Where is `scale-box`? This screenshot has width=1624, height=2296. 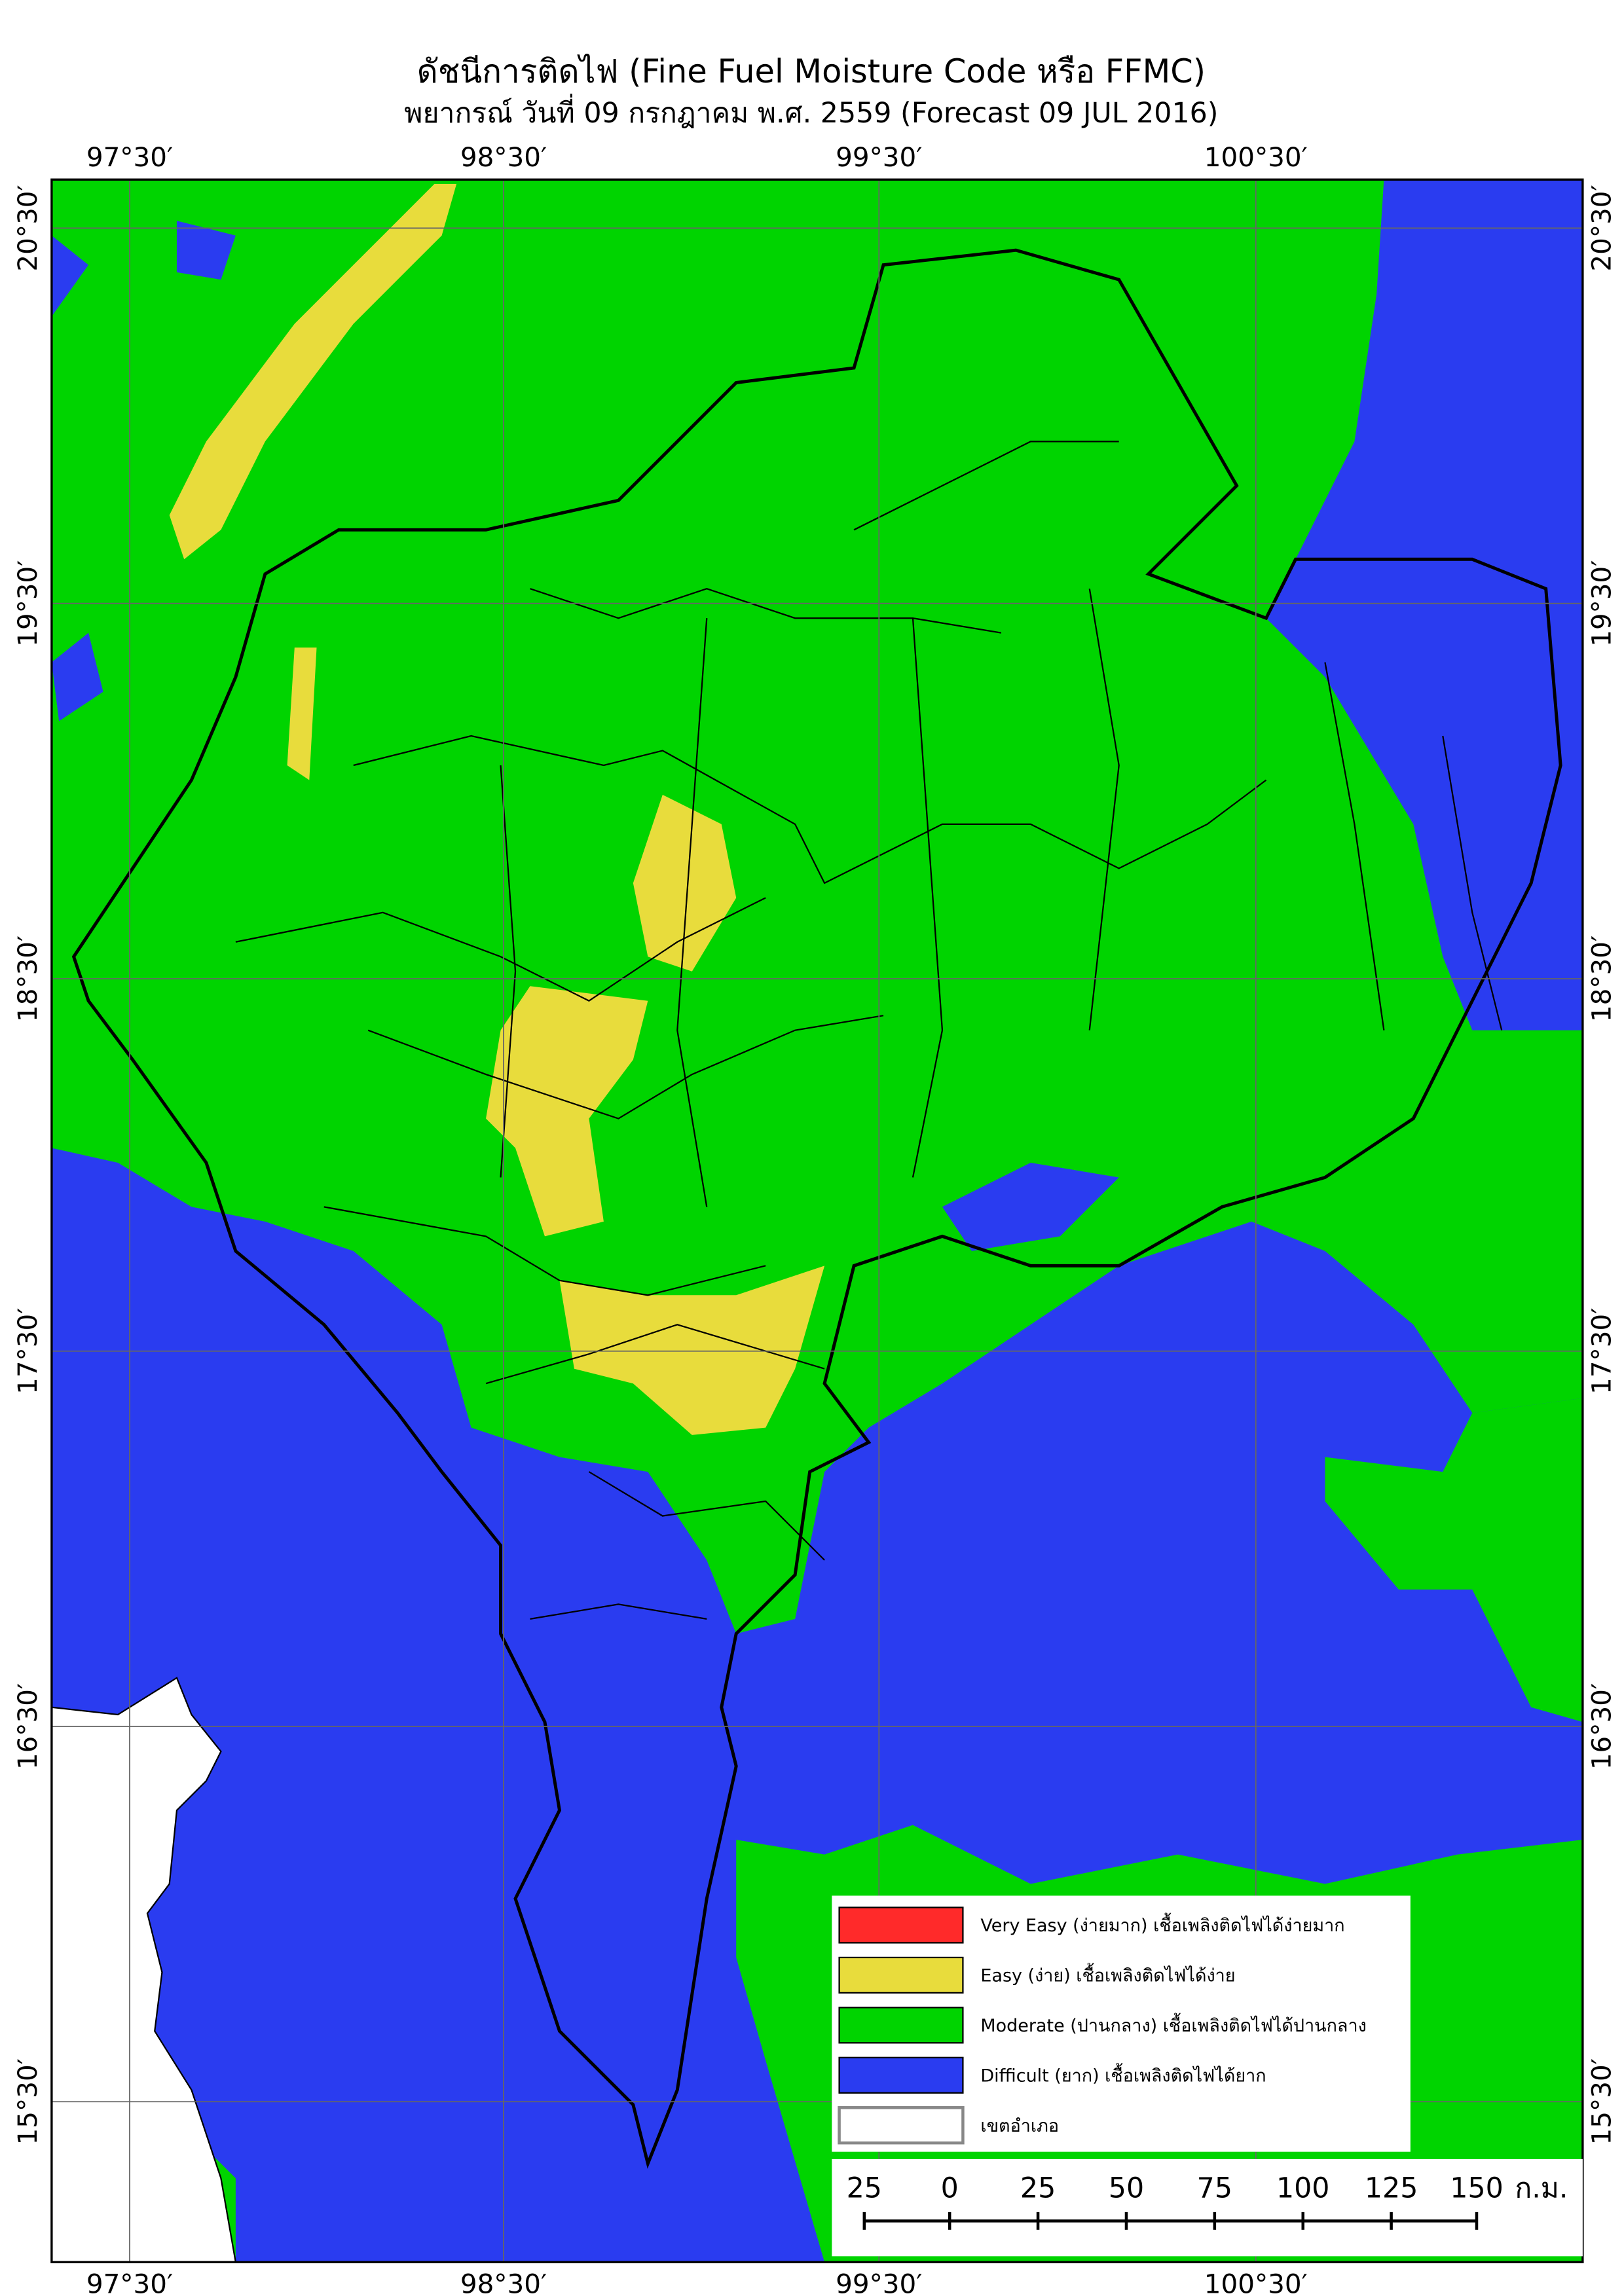 scale-box is located at coordinates (1207, 2208).